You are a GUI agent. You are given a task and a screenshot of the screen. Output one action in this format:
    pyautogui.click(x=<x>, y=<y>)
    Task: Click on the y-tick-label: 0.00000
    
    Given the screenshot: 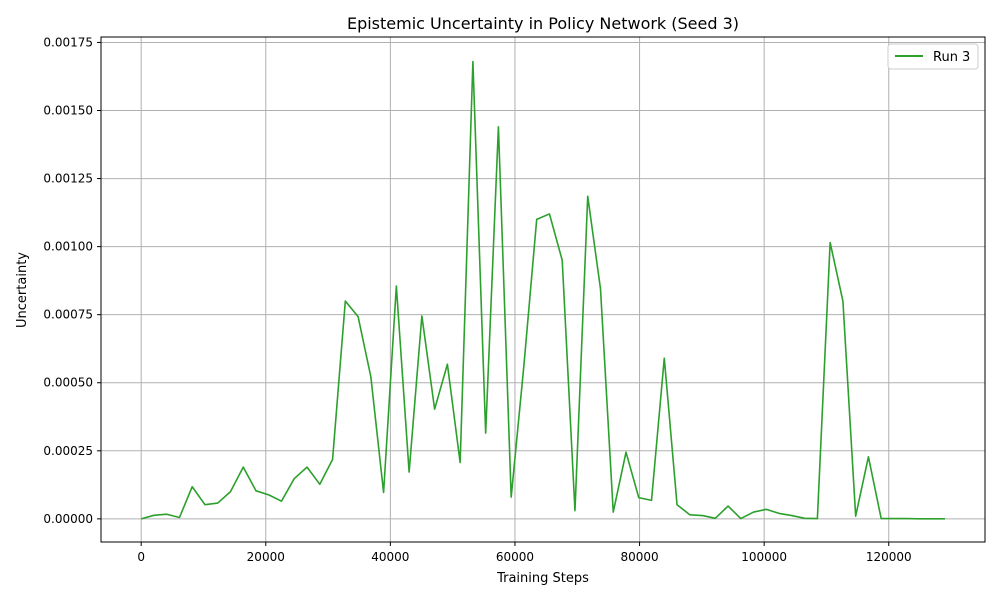 What is the action you would take?
    pyautogui.click(x=68, y=519)
    